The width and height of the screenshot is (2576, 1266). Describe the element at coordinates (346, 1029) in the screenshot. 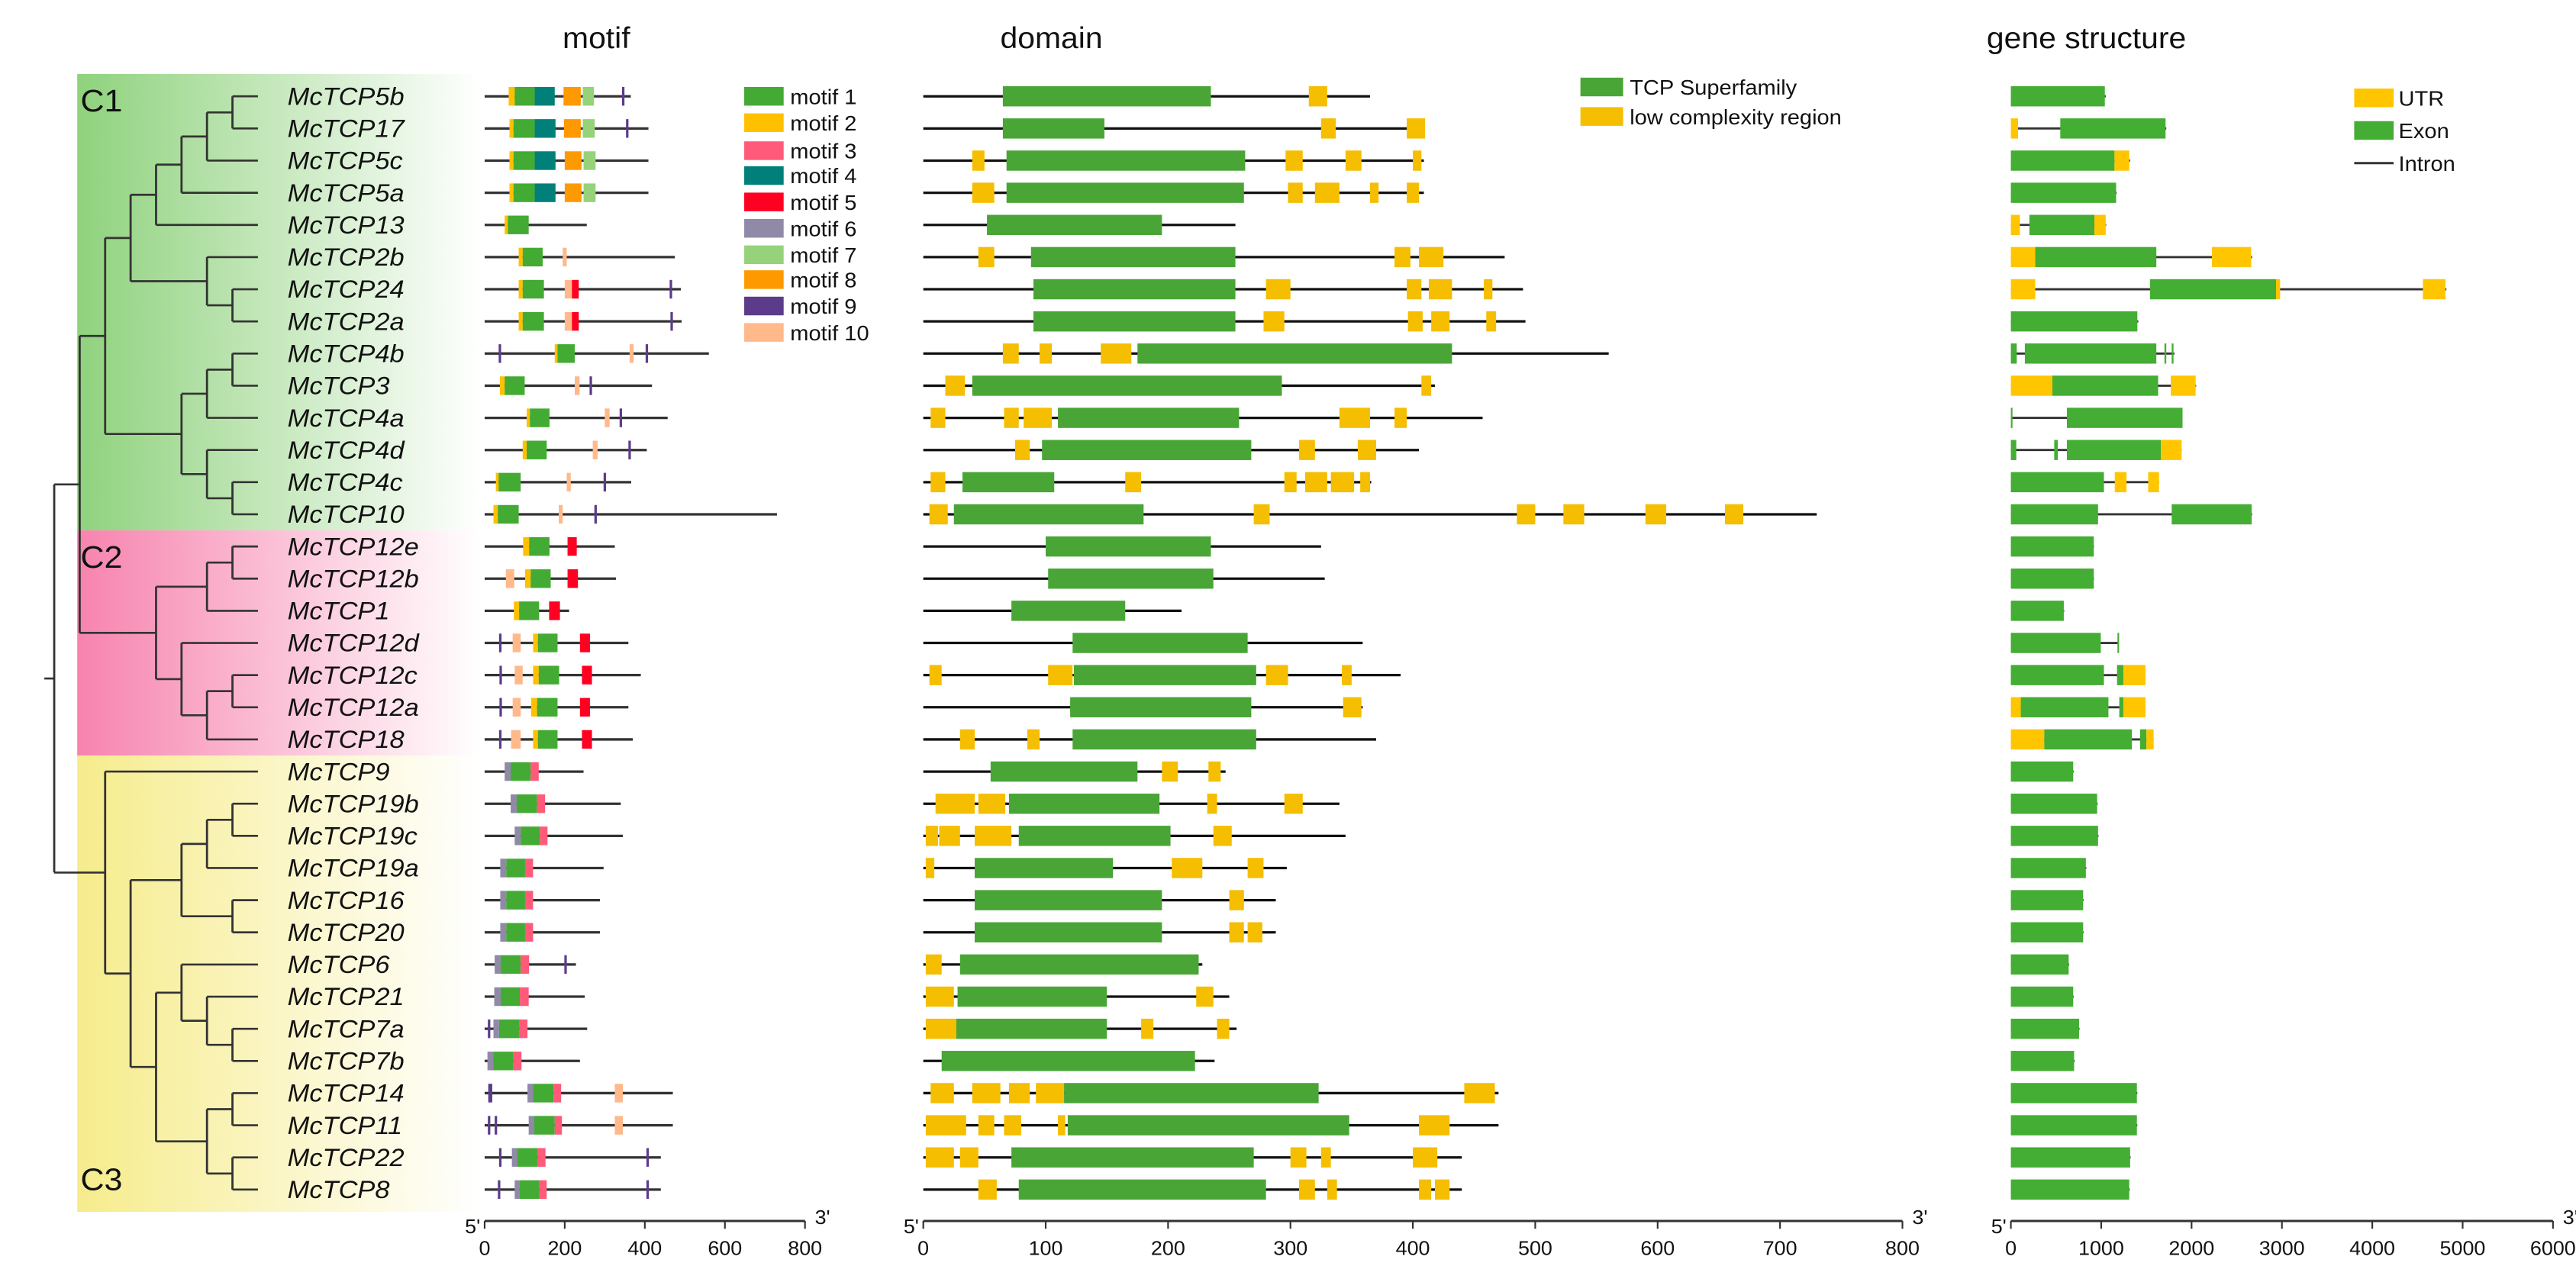

I see `gene-name-label: McTCP7a` at that location.